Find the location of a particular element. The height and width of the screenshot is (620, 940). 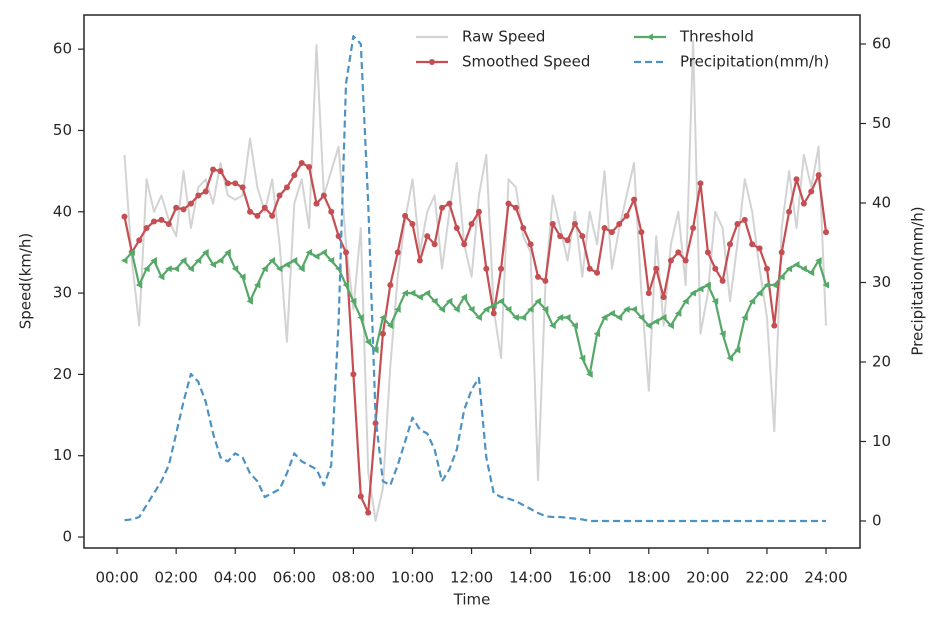

y2-tick-label: 50 is located at coordinates (881, 123).